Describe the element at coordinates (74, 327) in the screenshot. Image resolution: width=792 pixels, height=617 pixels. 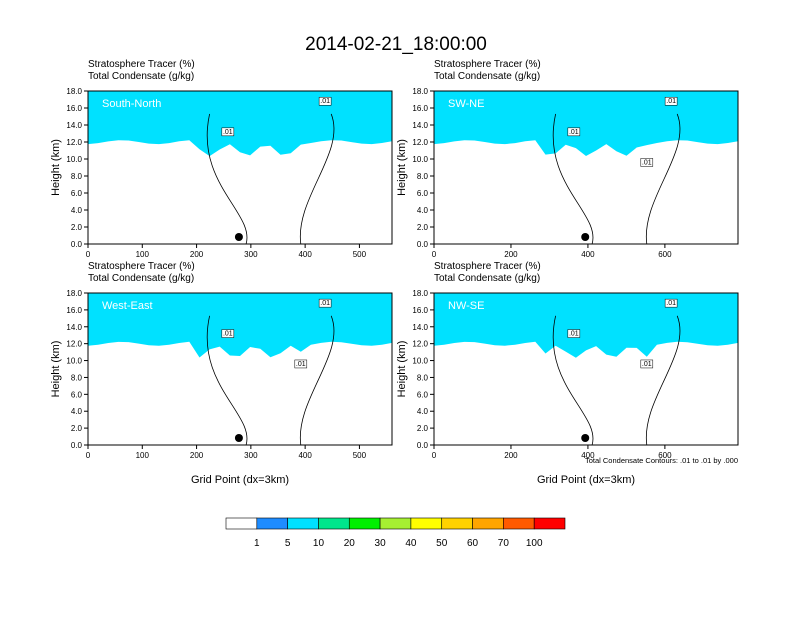
I see `y-tick-label: 14.0` at that location.